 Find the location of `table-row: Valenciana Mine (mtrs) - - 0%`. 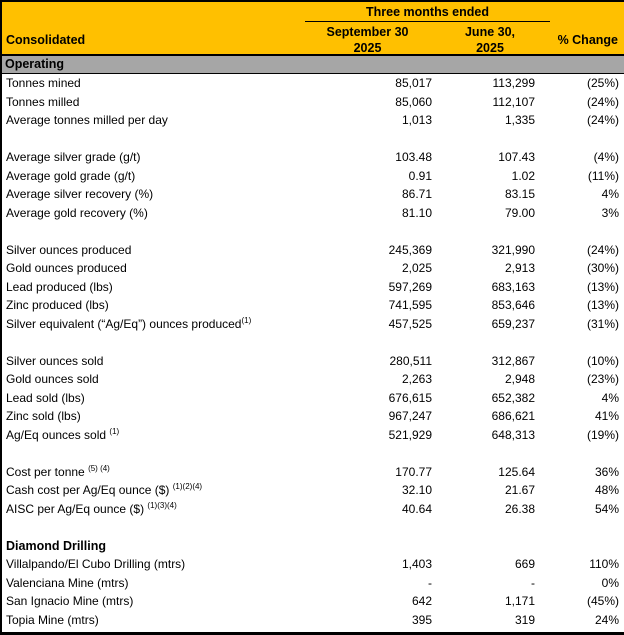

table-row: Valenciana Mine (mtrs) - - 0% is located at coordinates (313, 583).